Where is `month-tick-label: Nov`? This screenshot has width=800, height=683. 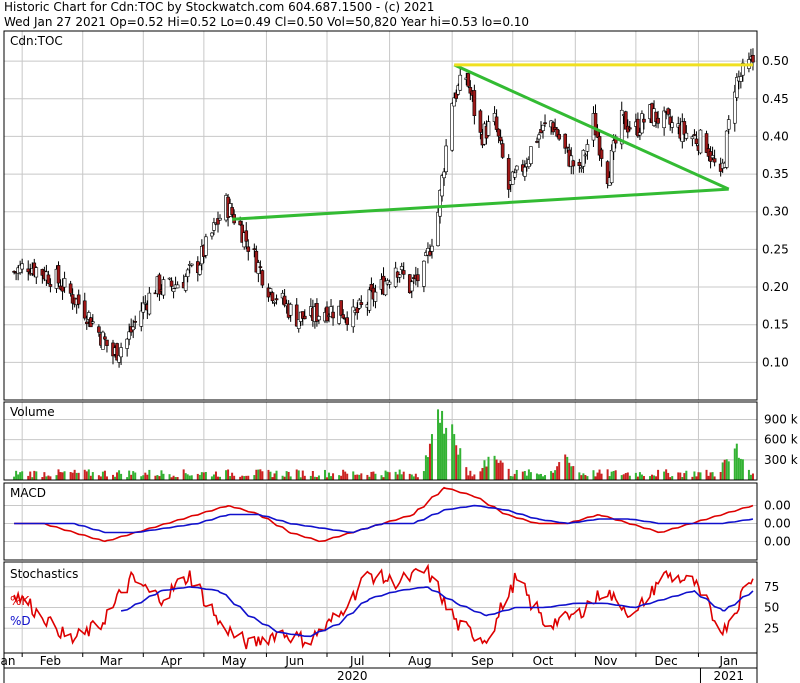
month-tick-label: Nov is located at coordinates (605, 661).